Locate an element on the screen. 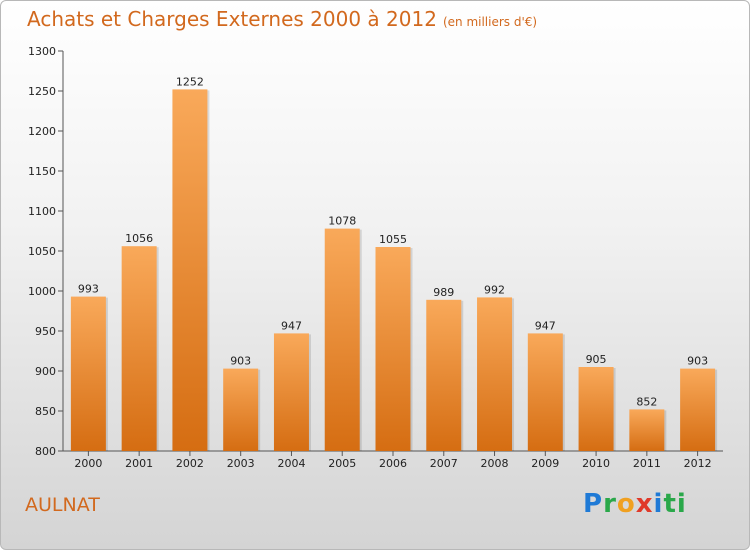 Image resolution: width=750 pixels, height=550 pixels. bar-2008 is located at coordinates (495, 374).